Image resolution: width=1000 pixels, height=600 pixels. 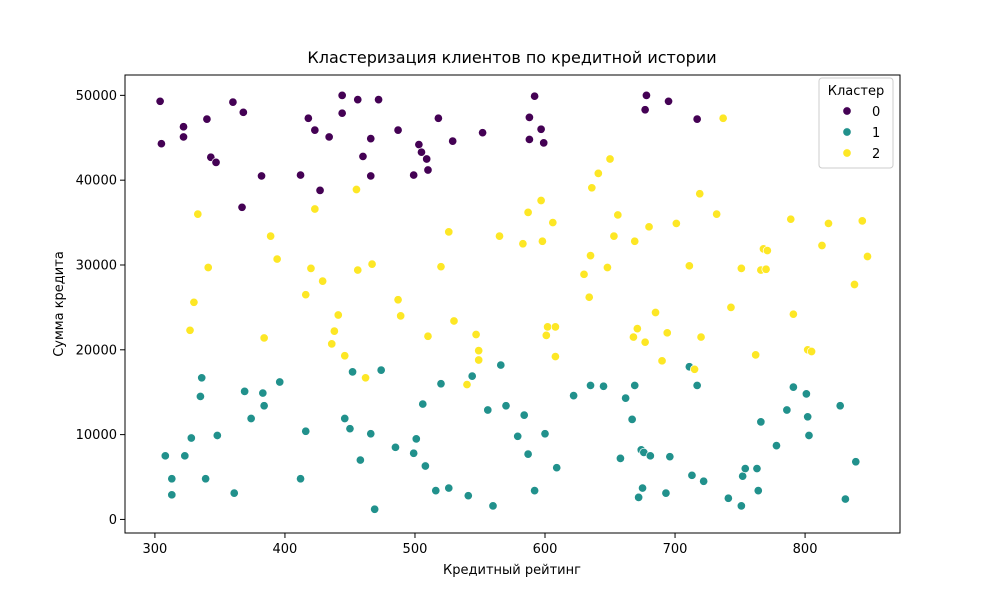 What do you see at coordinates (856, 123) in the screenshot?
I see `legend-frame` at bounding box center [856, 123].